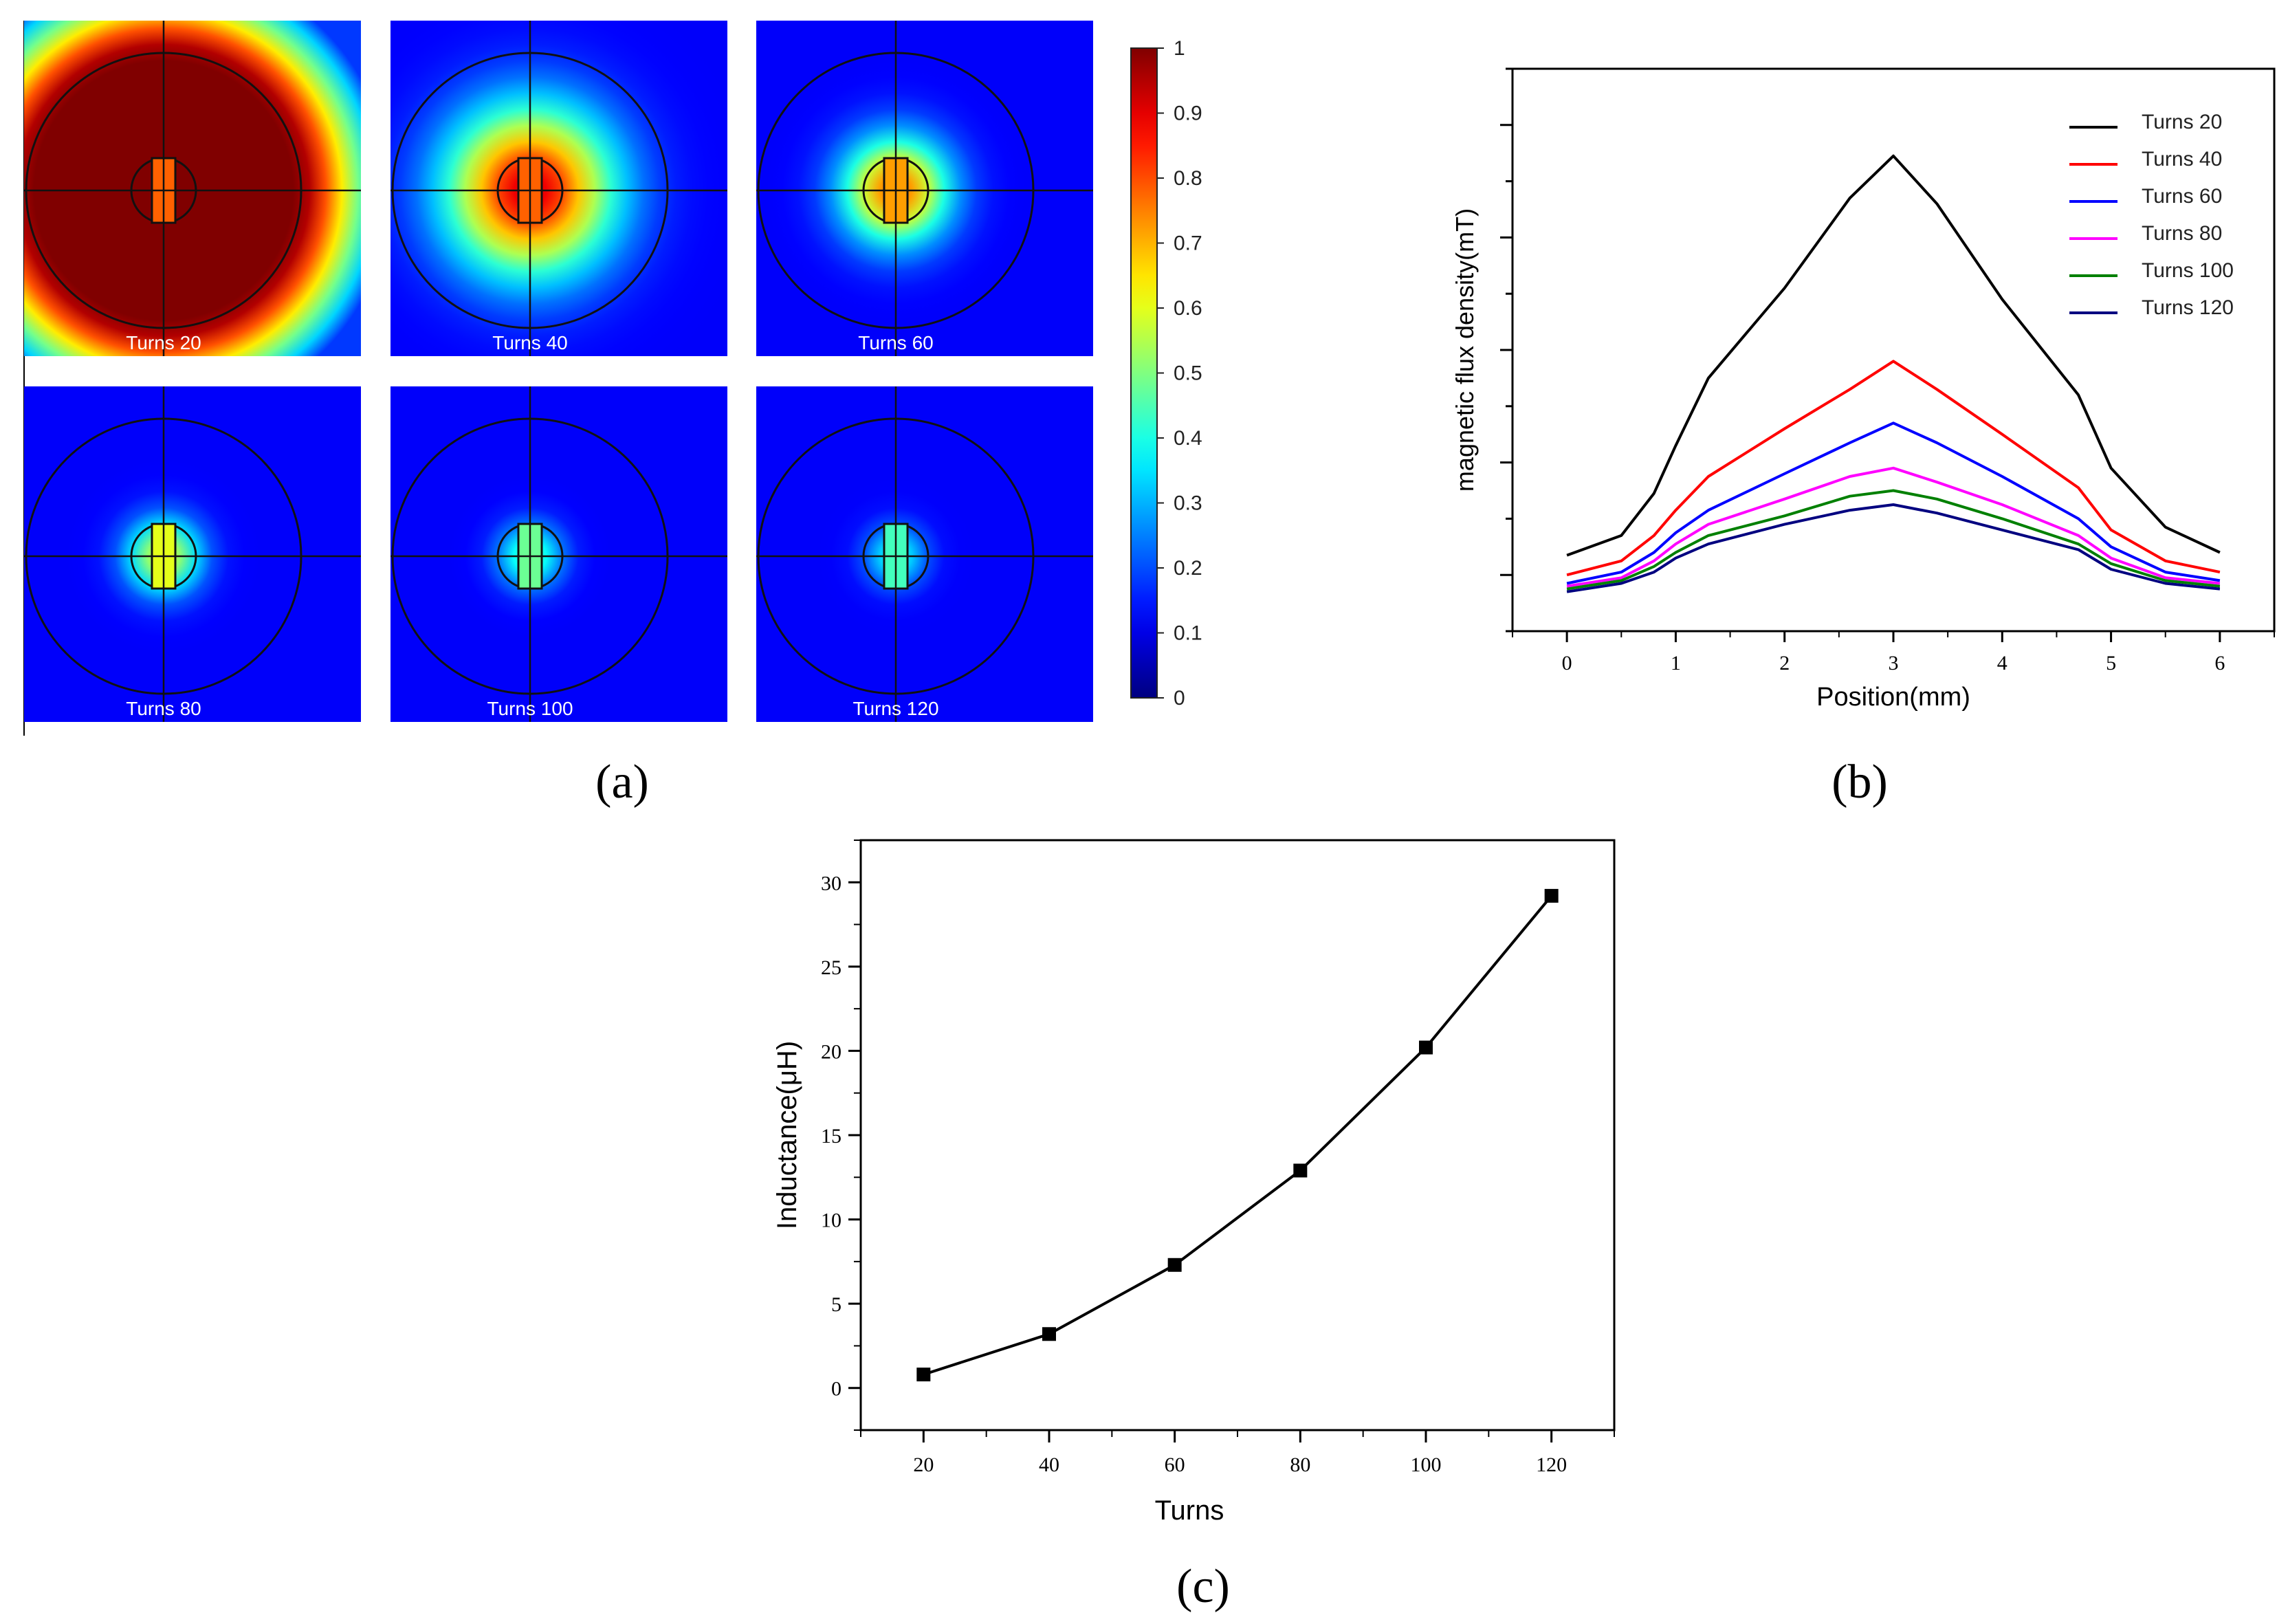 Image resolution: width=2288 pixels, height=1624 pixels. I want to click on colorbar-tick-label: 1, so click(1179, 48).